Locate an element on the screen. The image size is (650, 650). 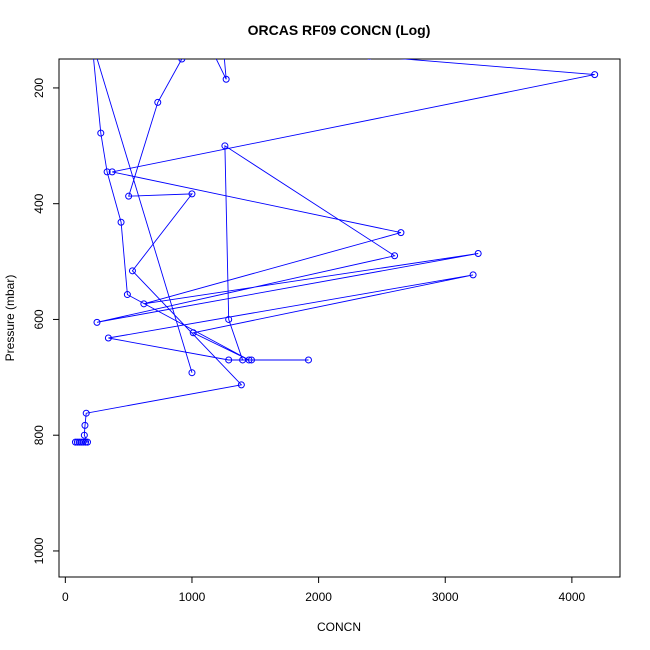
x-tick-label: 4000 is located at coordinates (572, 597).